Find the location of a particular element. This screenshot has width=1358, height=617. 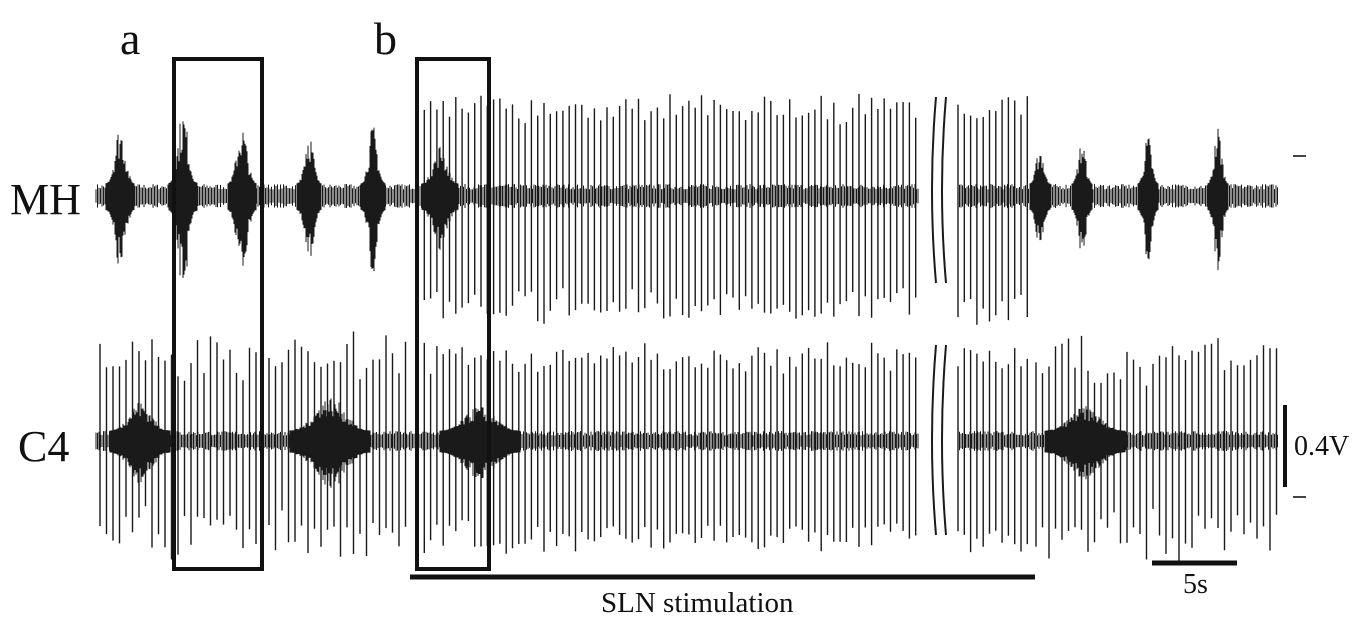

c4-channel-label: C4 is located at coordinates (43, 446).